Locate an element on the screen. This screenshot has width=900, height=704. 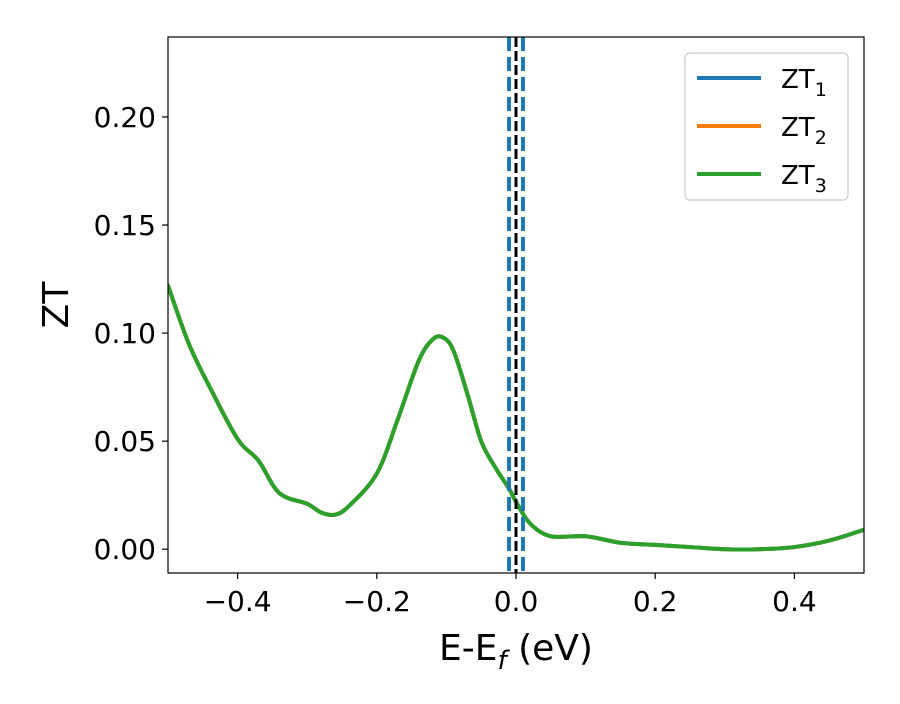
x-axis-label-main: E-E is located at coordinates (468, 648).